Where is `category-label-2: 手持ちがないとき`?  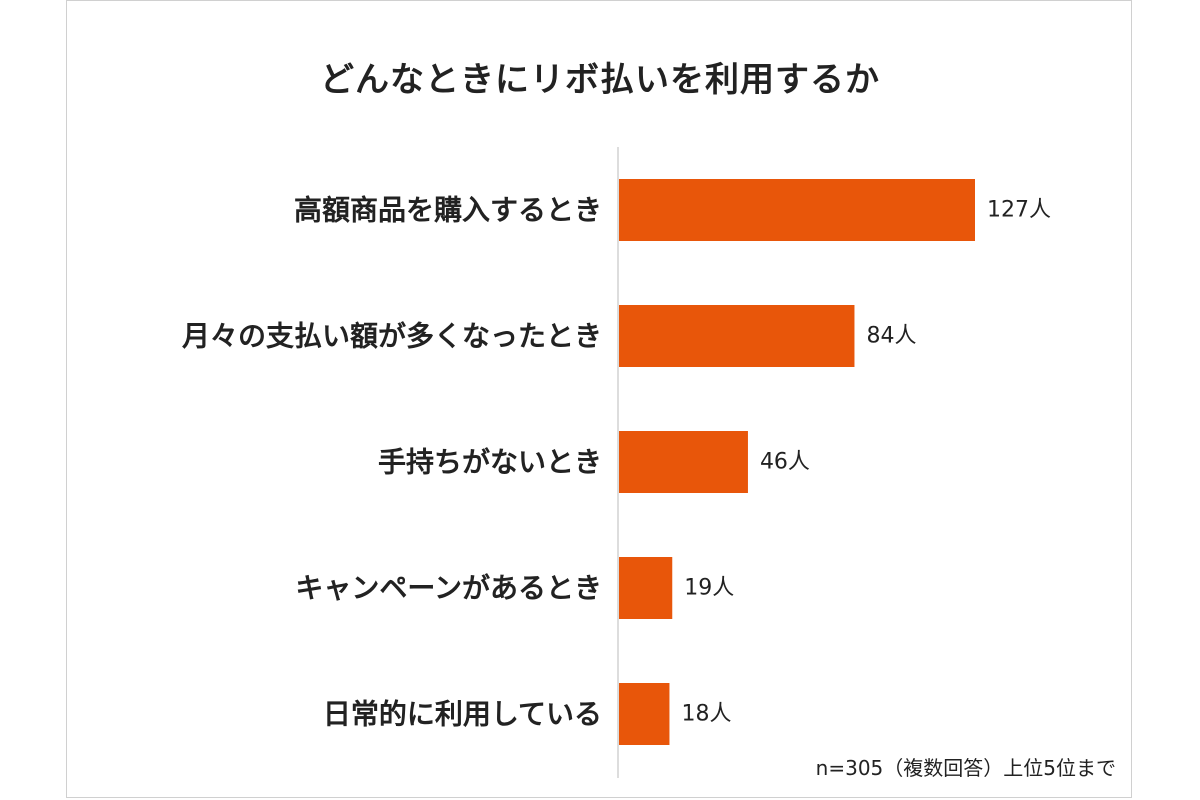 category-label-2: 手持ちがないとき is located at coordinates (490, 462).